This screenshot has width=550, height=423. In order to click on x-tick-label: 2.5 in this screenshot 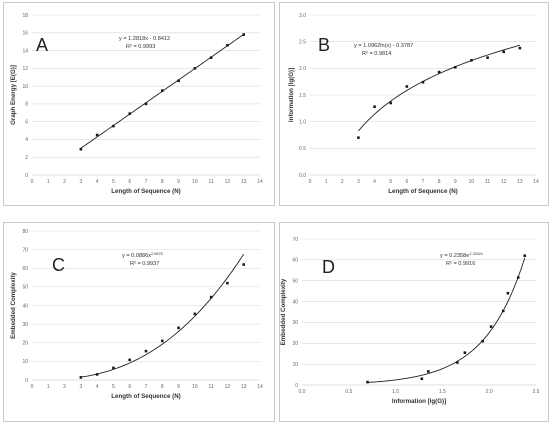, I will do `click(536, 392)`.